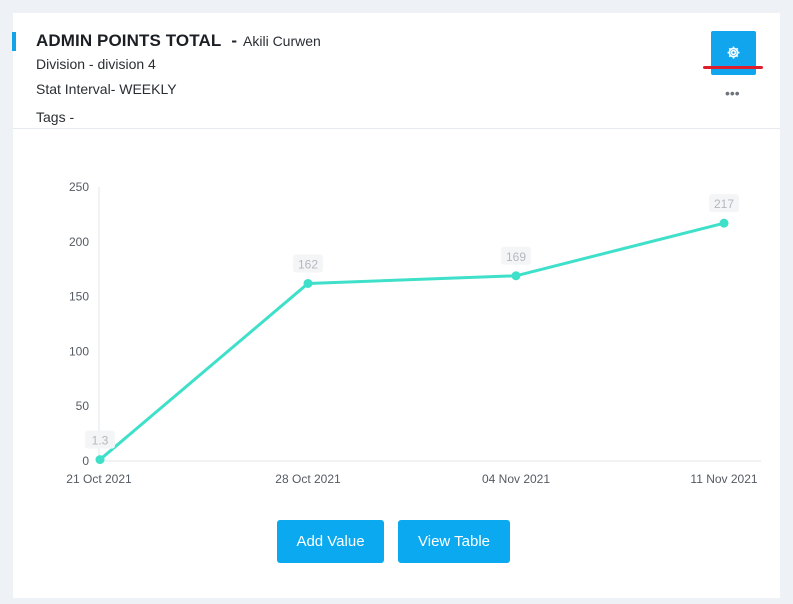 This screenshot has width=793, height=604. Describe the element at coordinates (516, 479) in the screenshot. I see `x-tick-label: 04 Nov 2021` at that location.